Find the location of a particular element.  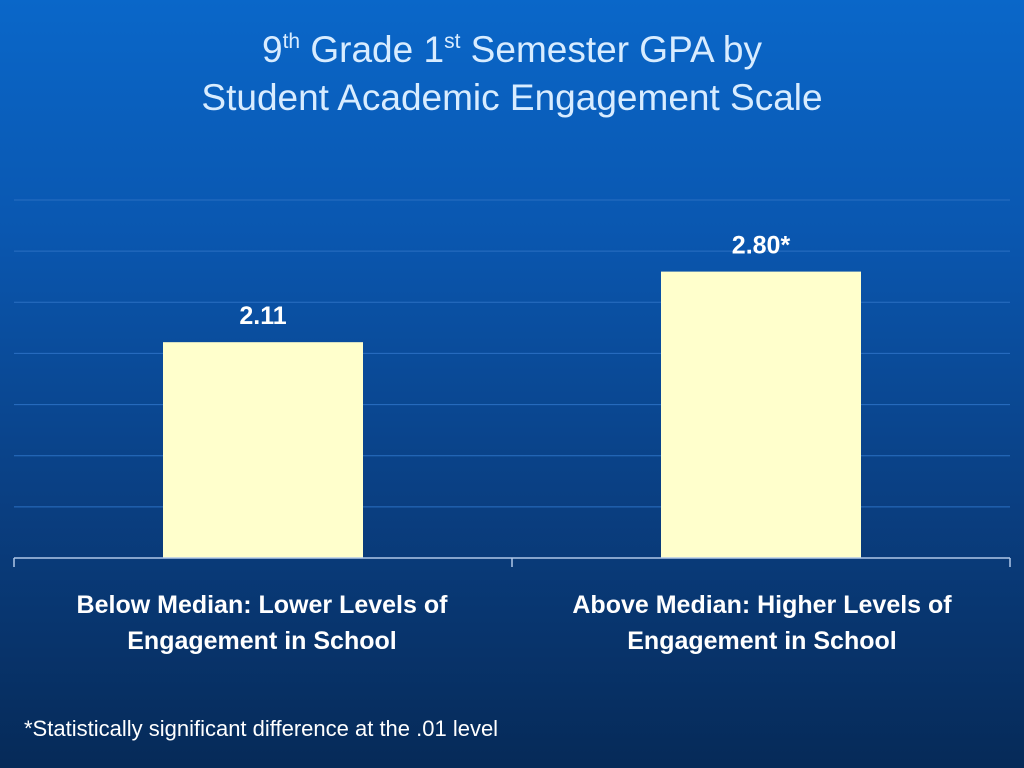

chart-title-line-2: Student Academic Engagement Scale is located at coordinates (512, 97).